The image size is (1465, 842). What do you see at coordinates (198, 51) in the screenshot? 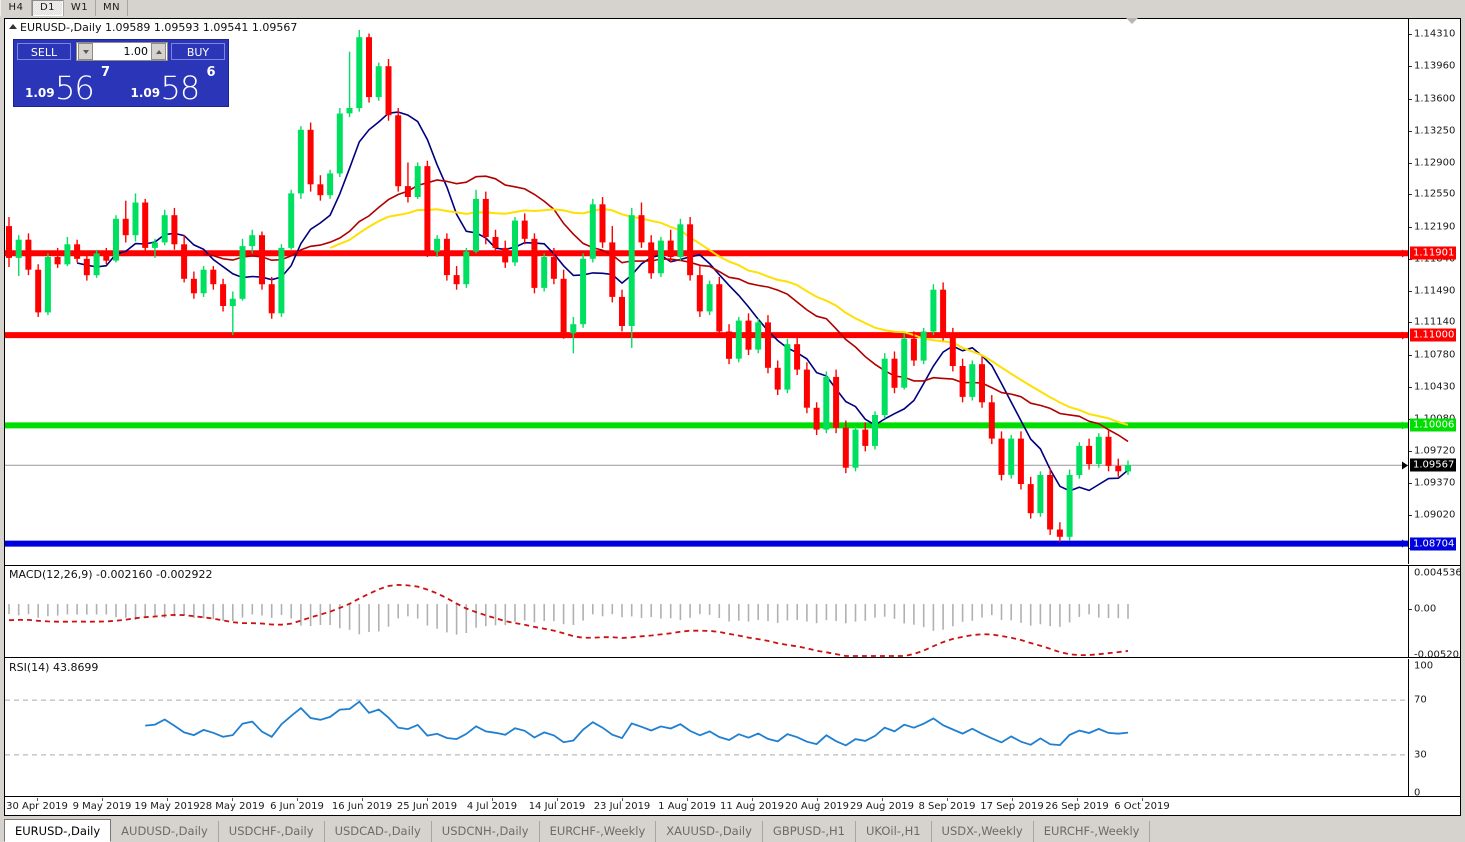
I see `buy-button: BUY` at bounding box center [198, 51].